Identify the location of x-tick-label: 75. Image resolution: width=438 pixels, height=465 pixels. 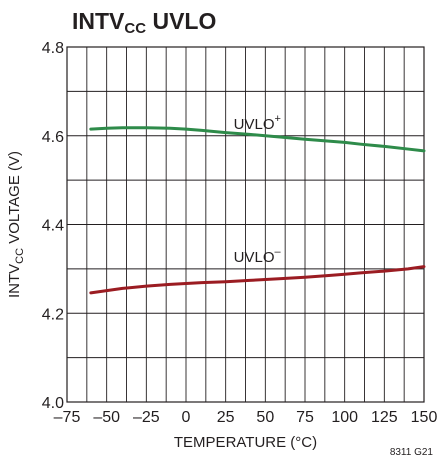
(305, 417).